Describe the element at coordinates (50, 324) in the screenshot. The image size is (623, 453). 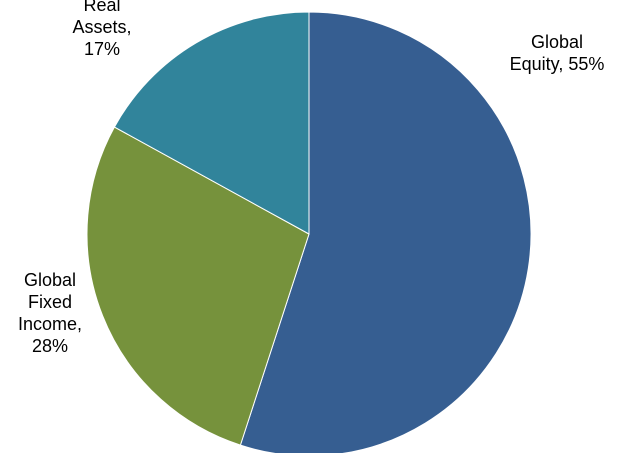
I see `data-label-line: Income,` at that location.